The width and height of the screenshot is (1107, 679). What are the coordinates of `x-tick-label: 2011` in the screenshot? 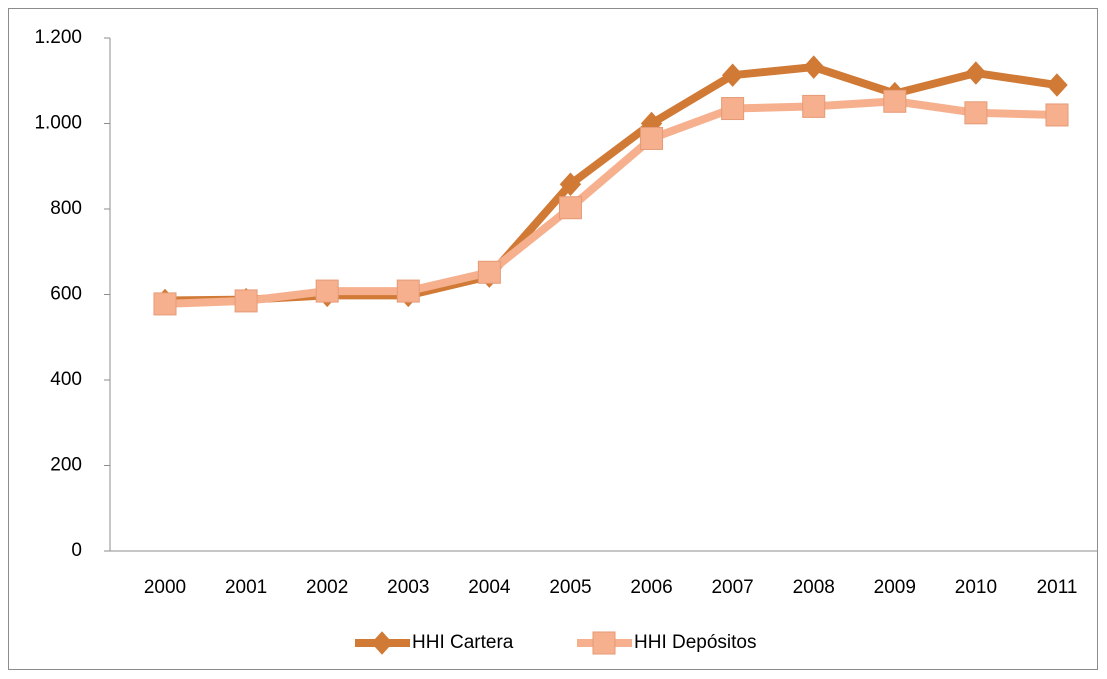 It's located at (1057, 587).